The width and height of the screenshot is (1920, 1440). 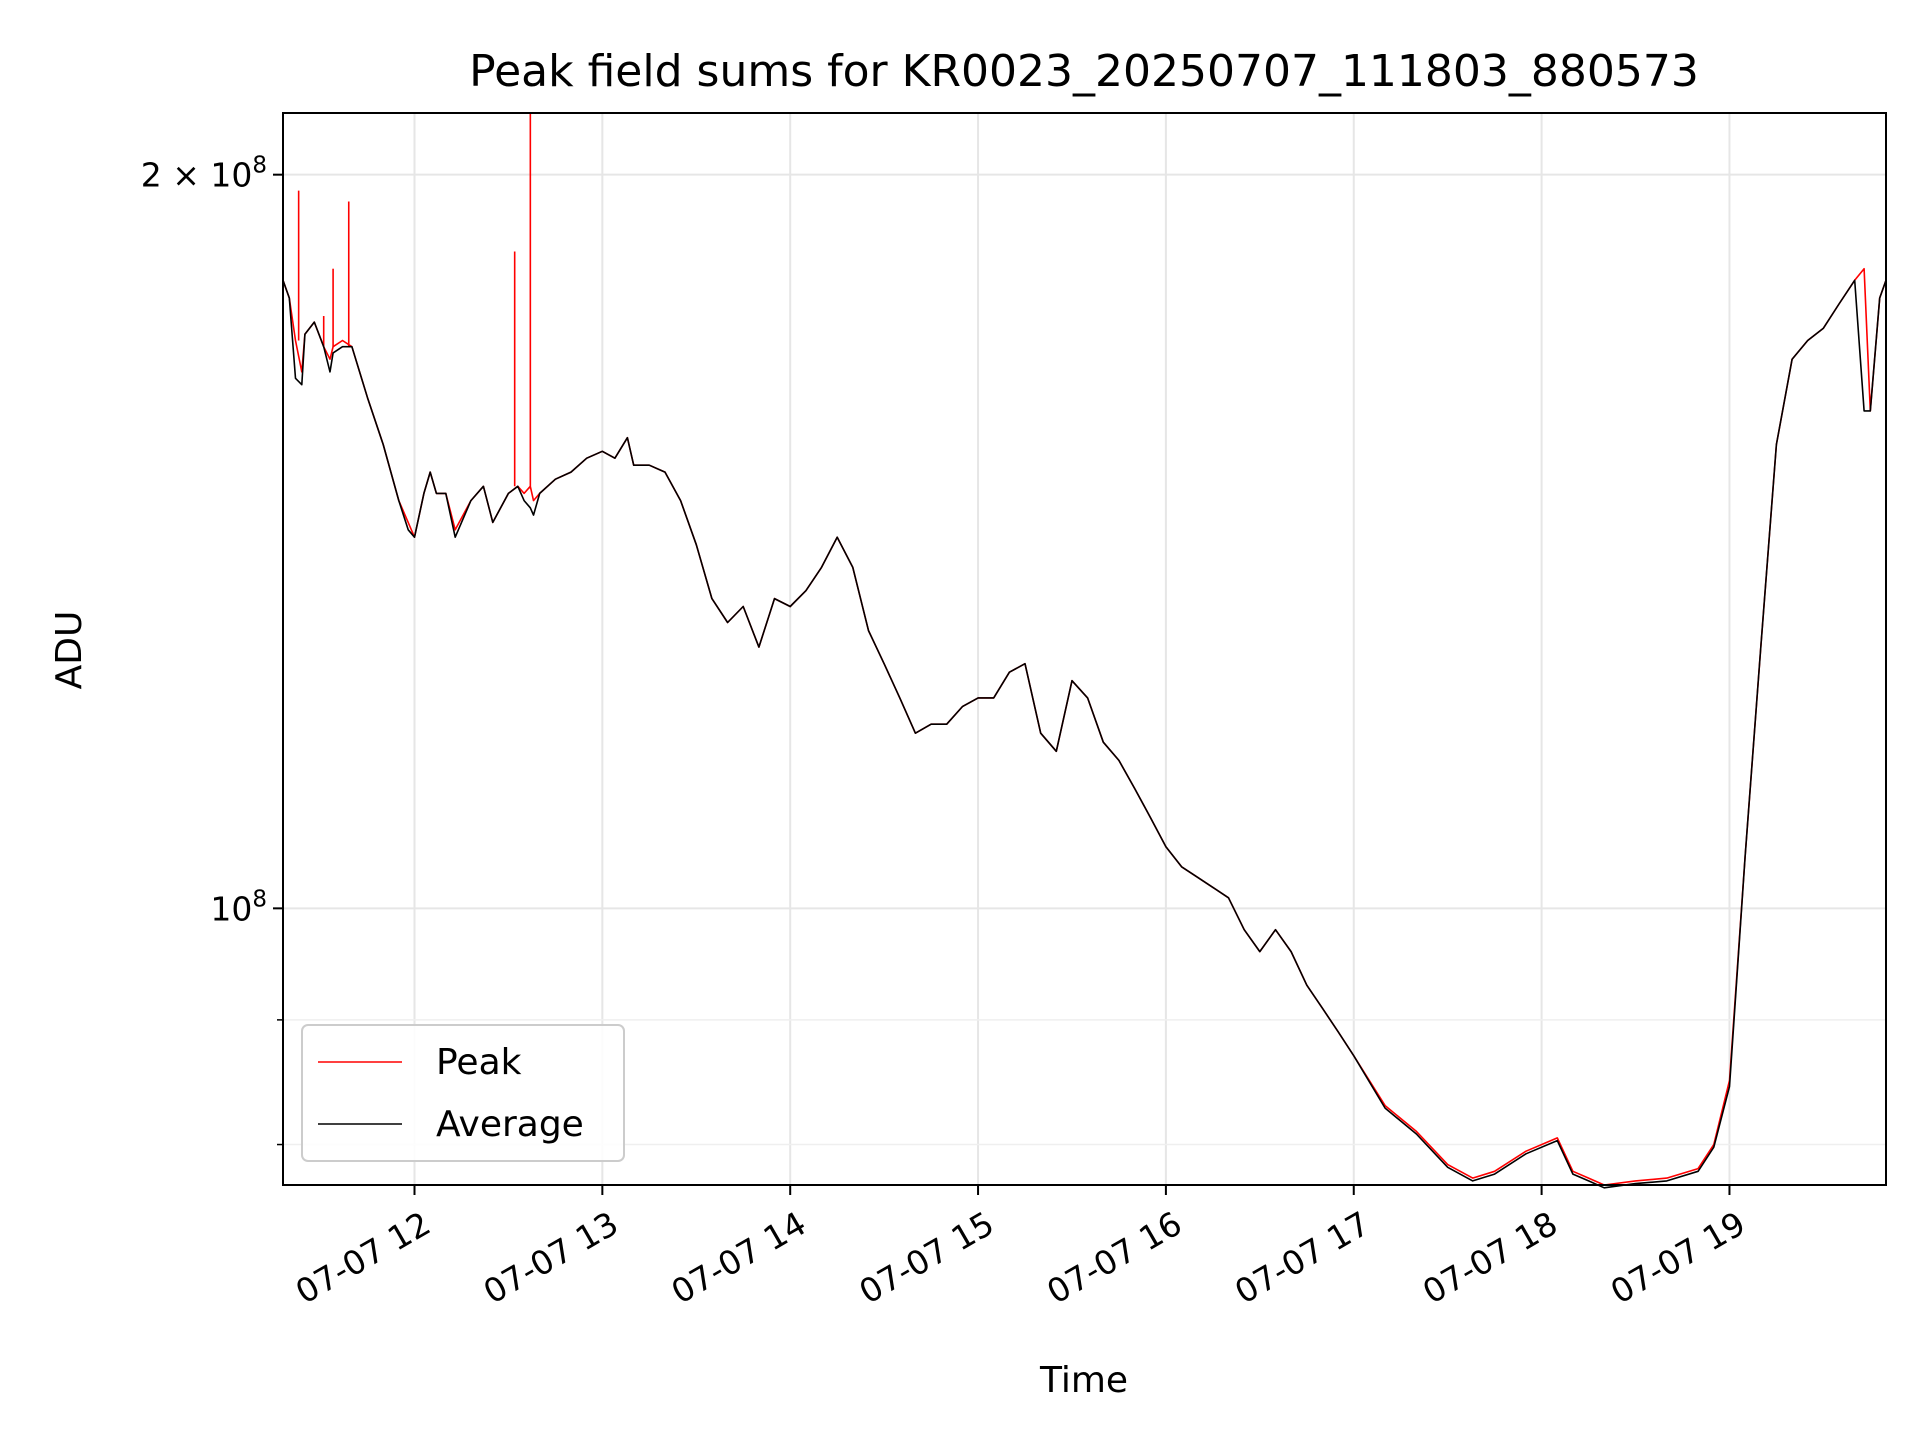 I want to click on x-axis-label: Time, so click(x=1083, y=1380).